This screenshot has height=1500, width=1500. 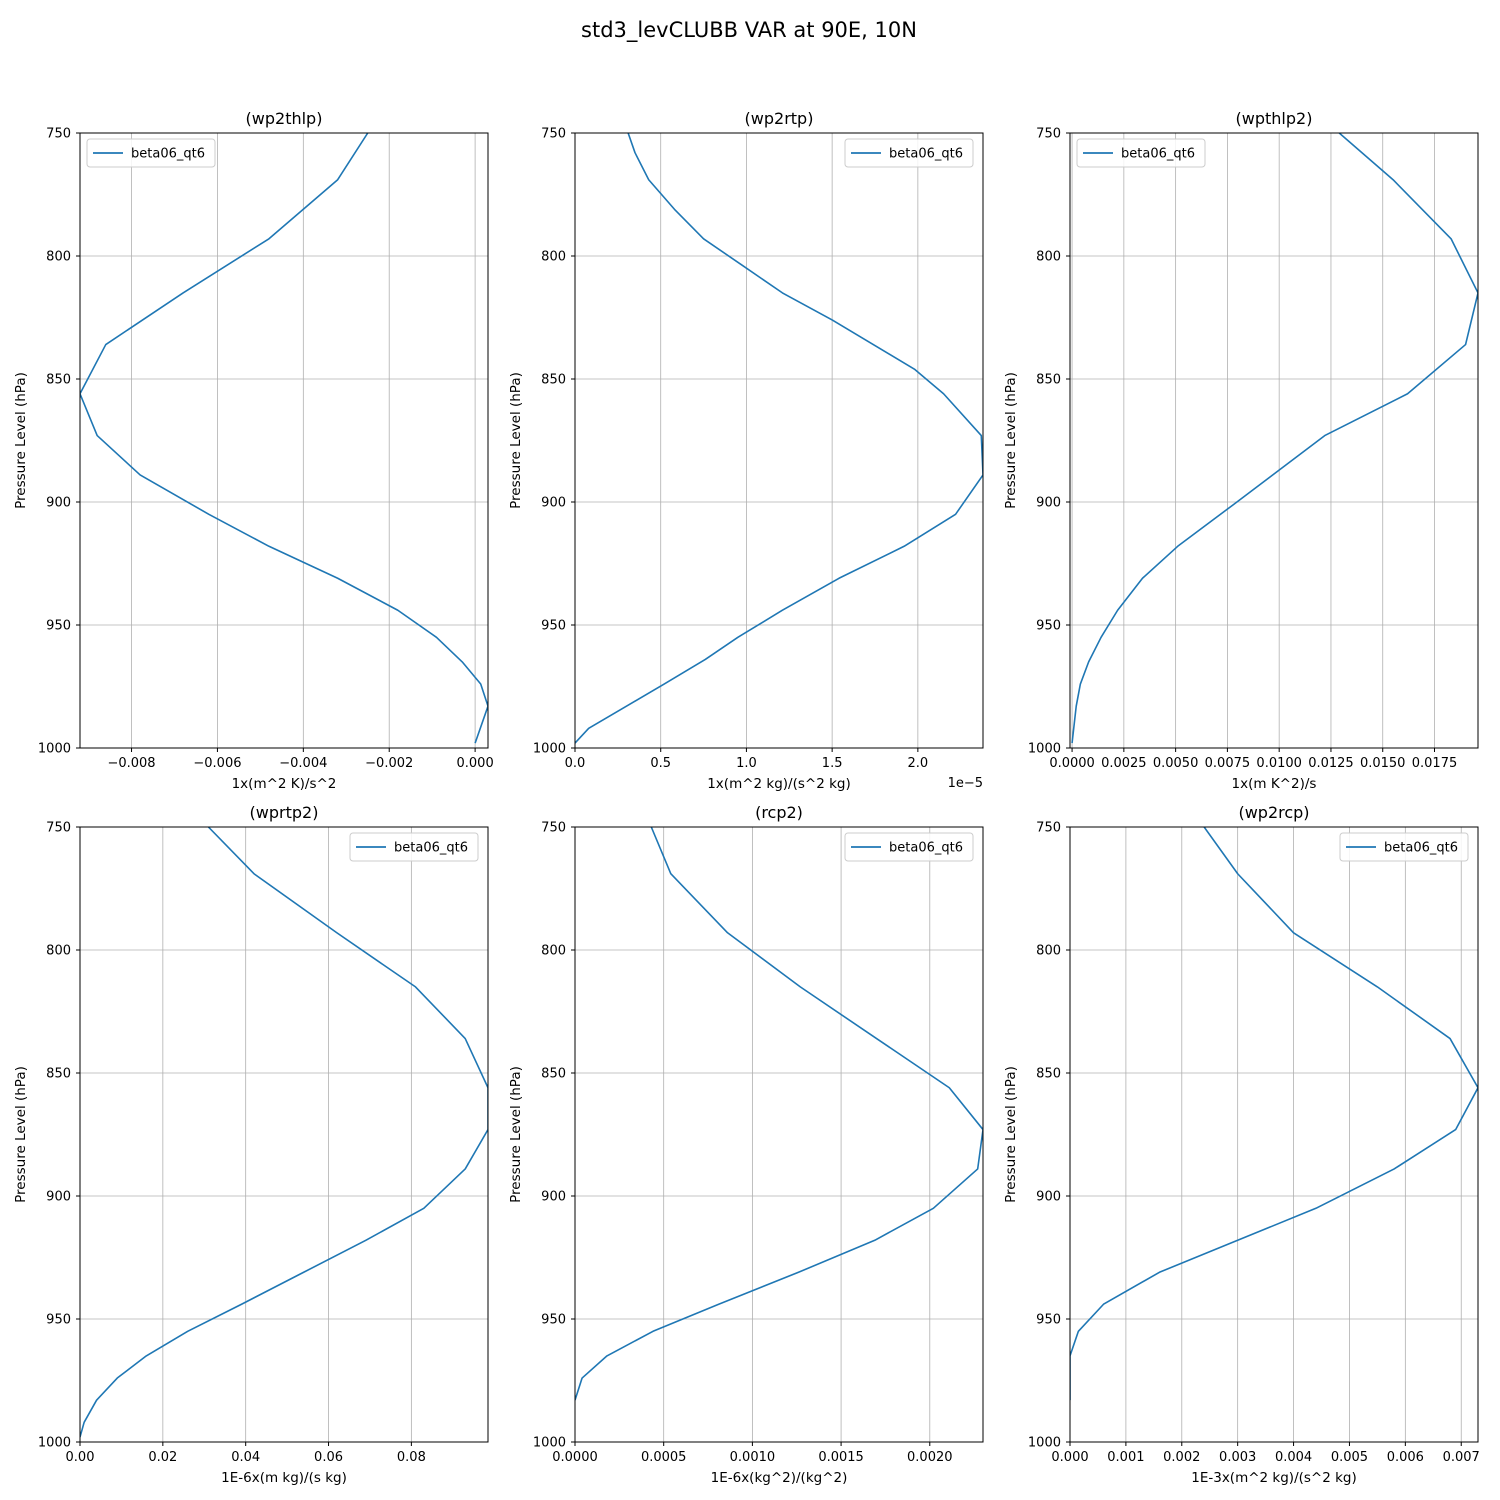 What do you see at coordinates (779, 118) in the screenshot?
I see `panel-title: (wp2rtp)` at bounding box center [779, 118].